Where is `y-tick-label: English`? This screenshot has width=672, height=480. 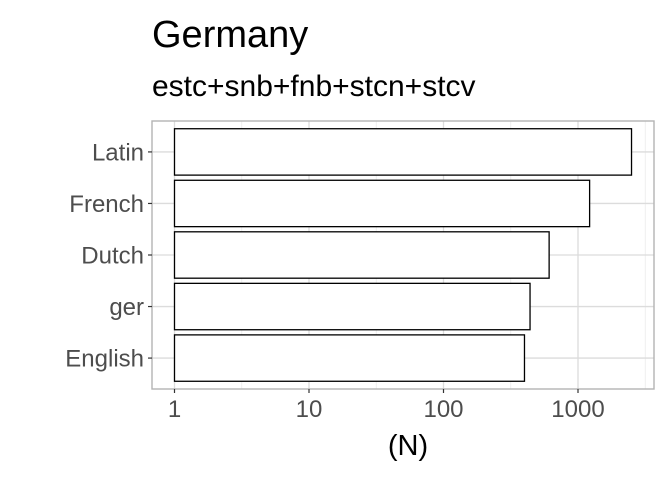 y-tick-label: English is located at coordinates (104, 359).